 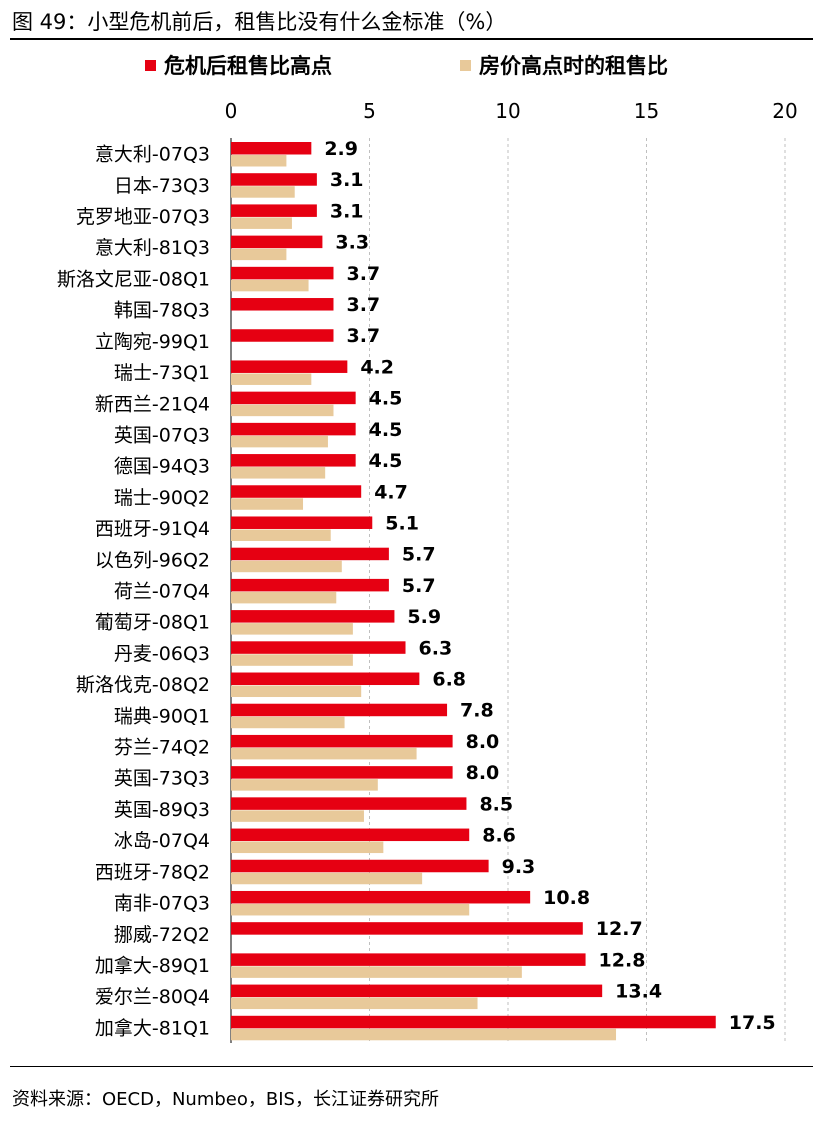 I want to click on legend-swatch-peak, so click(x=465, y=65).